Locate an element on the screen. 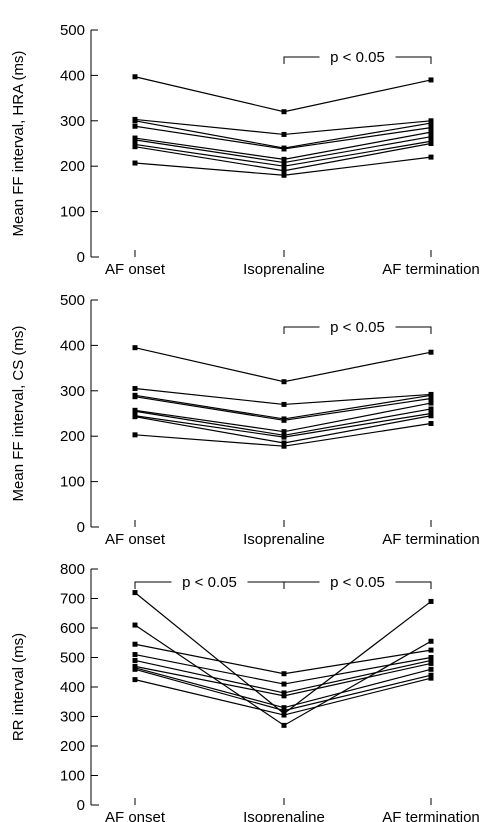 Image resolution: width=495 pixels, height=822 pixels. y-axis-title: Mean FF interval, HRA (ms) is located at coordinates (18, 144).